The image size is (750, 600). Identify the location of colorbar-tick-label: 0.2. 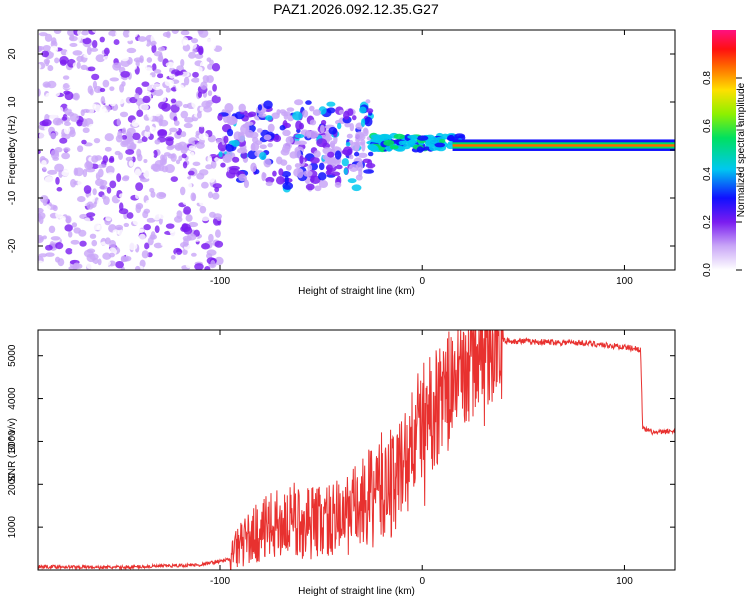
(707, 222).